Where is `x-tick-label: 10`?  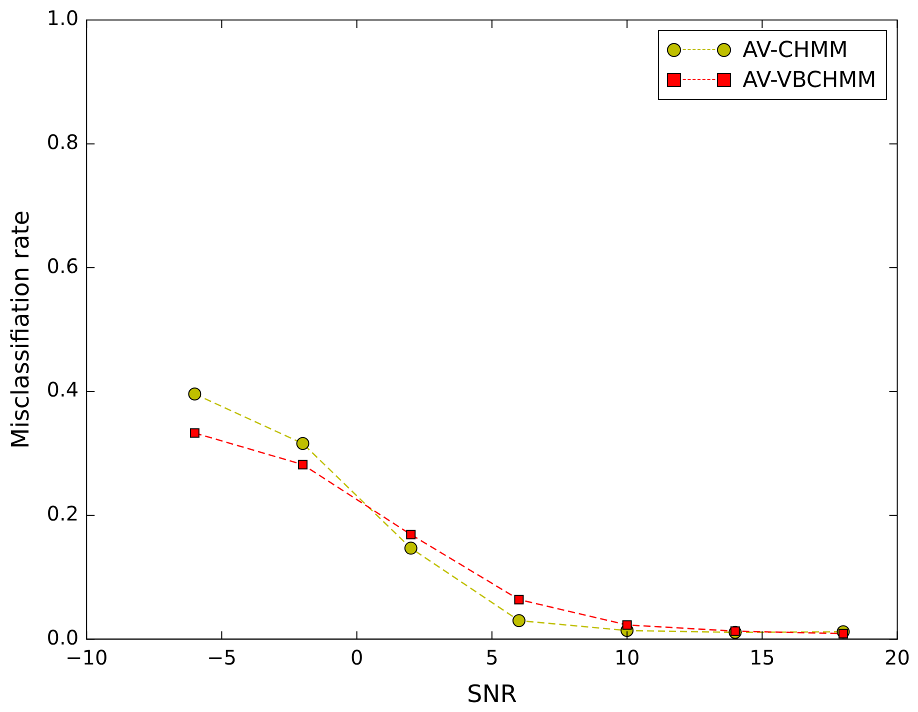 x-tick-label: 10 is located at coordinates (627, 657).